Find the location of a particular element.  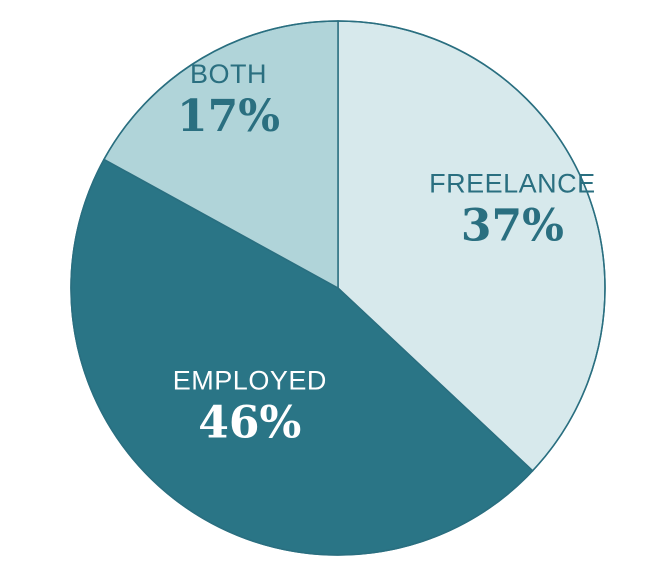

slice-value-employed: 46% is located at coordinates (249, 422).